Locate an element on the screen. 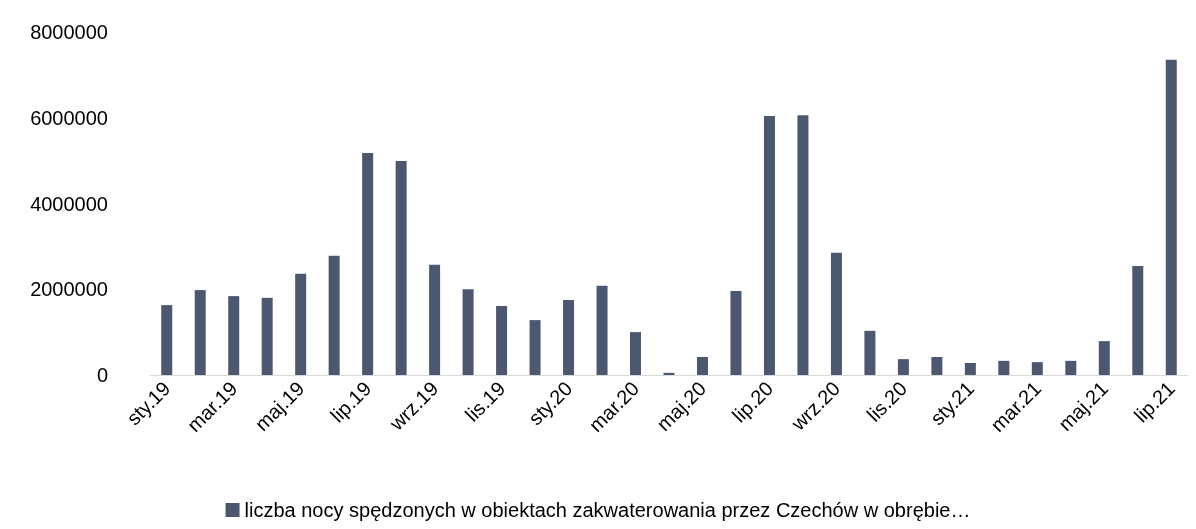  y-tick-label: 8000000 is located at coordinates (69, 32).